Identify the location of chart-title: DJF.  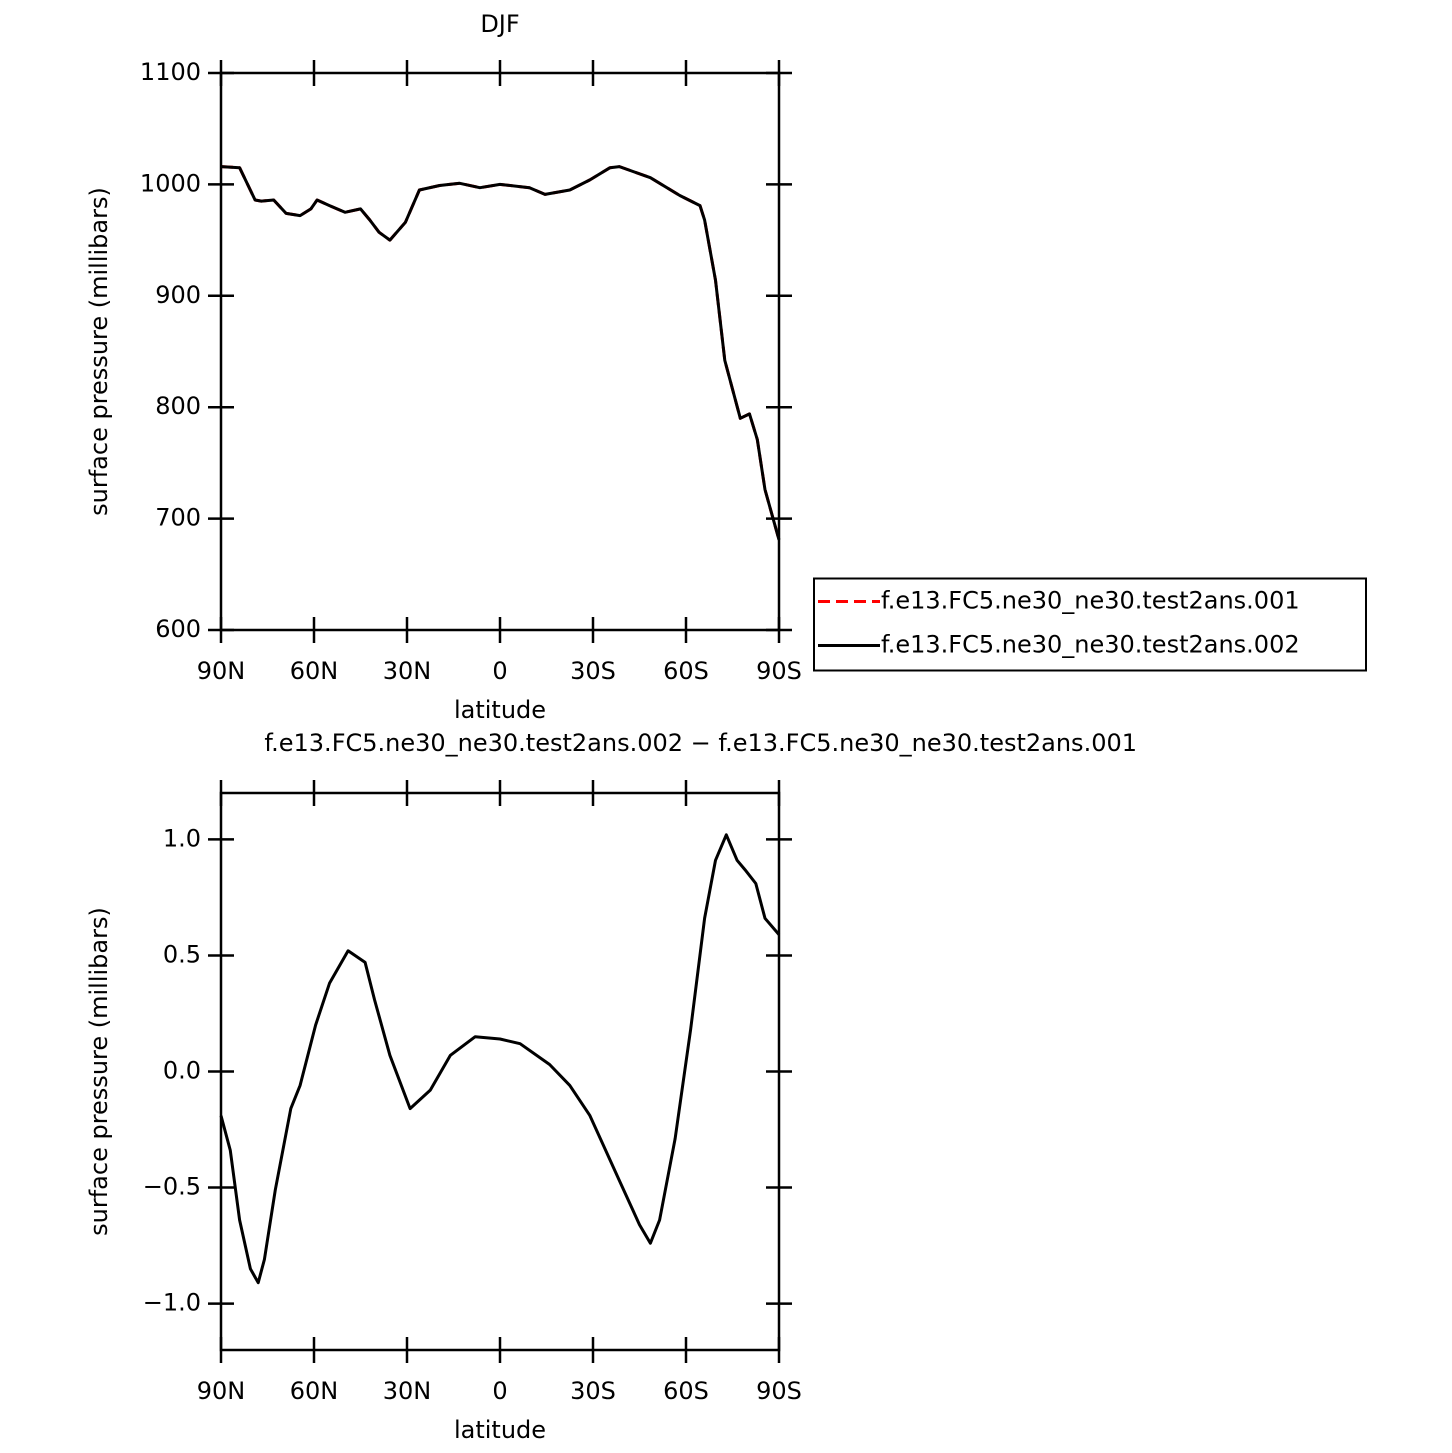
(499, 24).